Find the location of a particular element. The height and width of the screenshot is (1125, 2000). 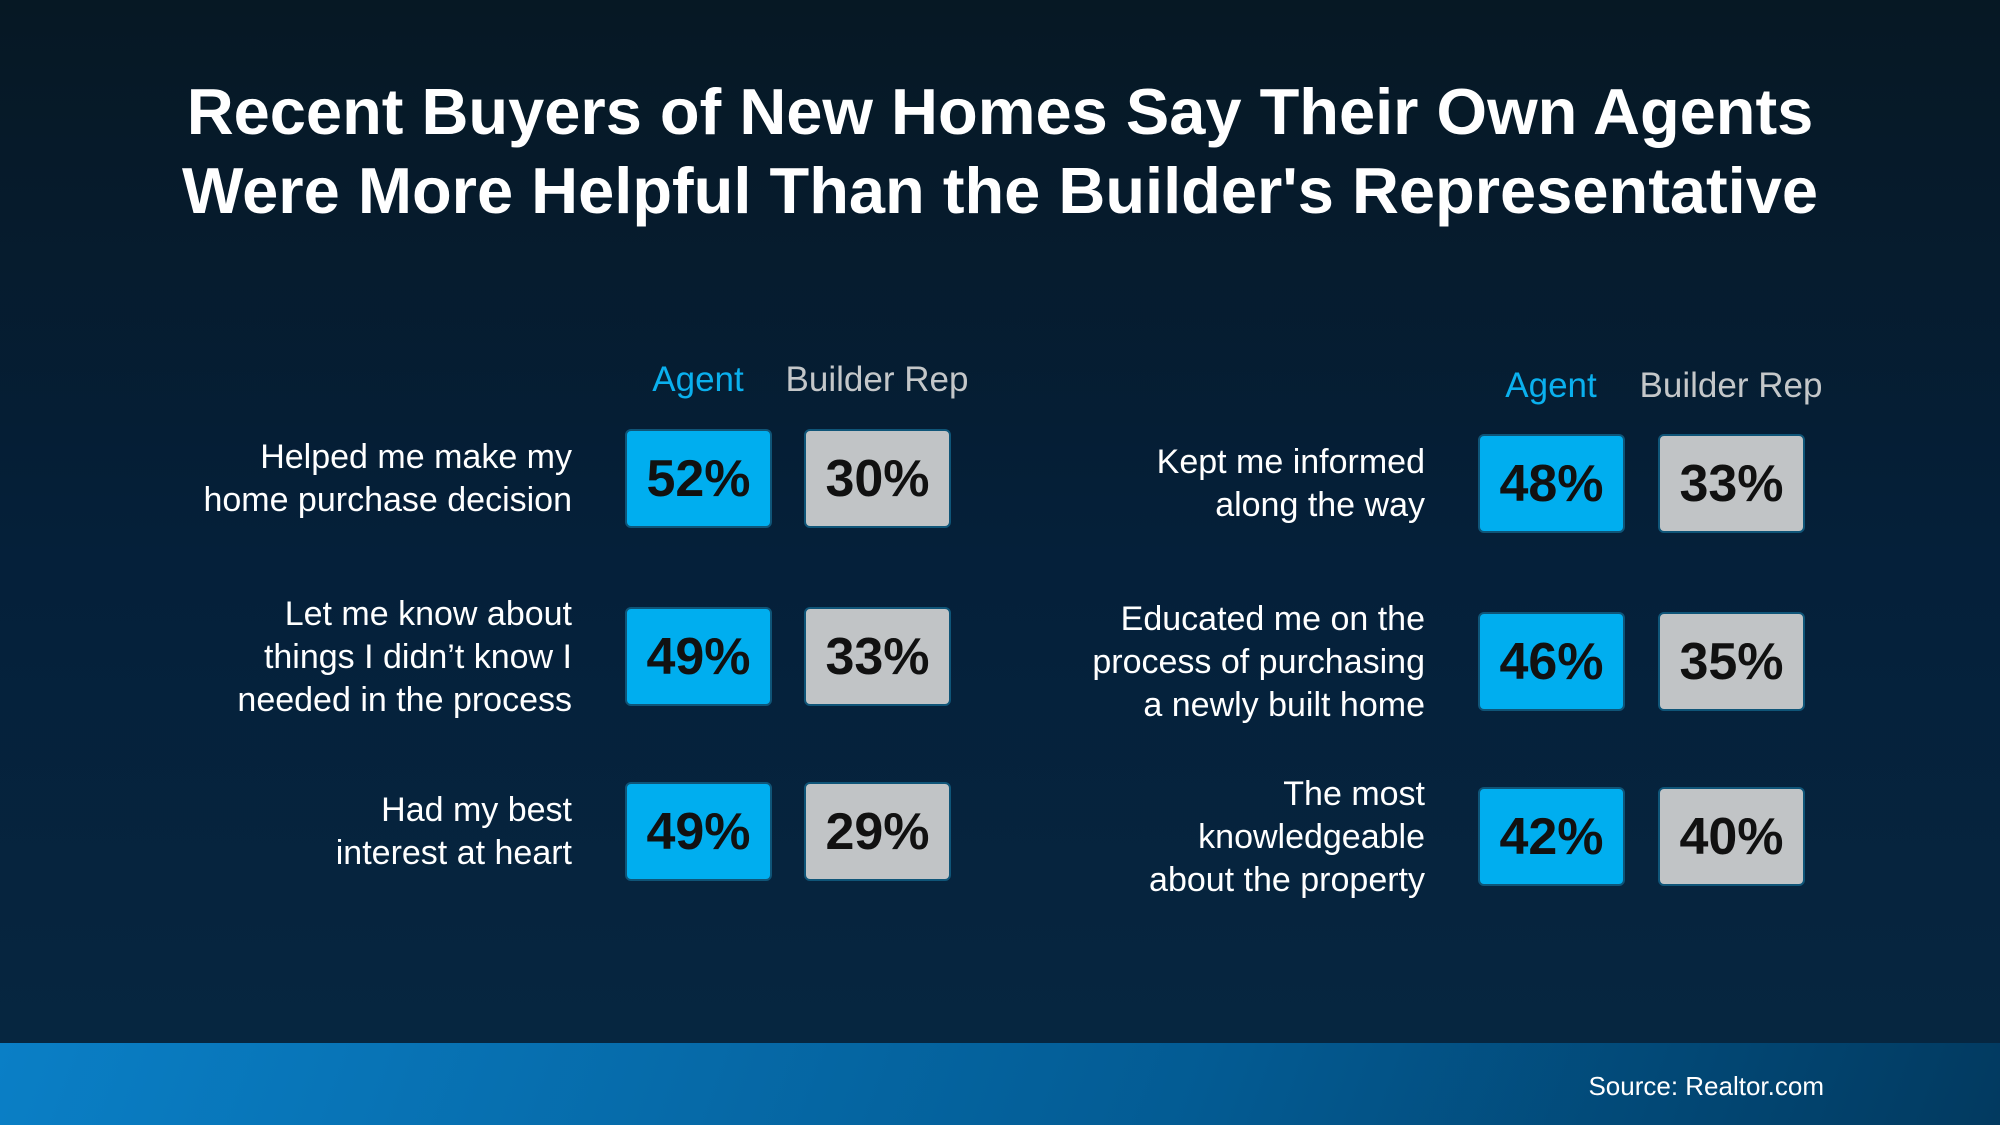

row-label-line: Educated me on the is located at coordinates (1272, 618).